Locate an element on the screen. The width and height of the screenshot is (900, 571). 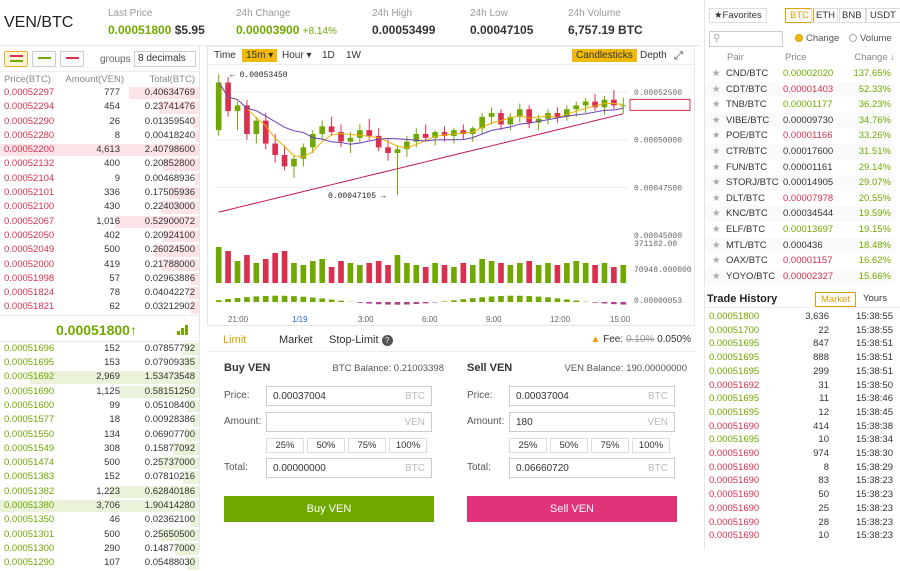
fullscreen-icon: ⤢ is located at coordinates (678, 56).